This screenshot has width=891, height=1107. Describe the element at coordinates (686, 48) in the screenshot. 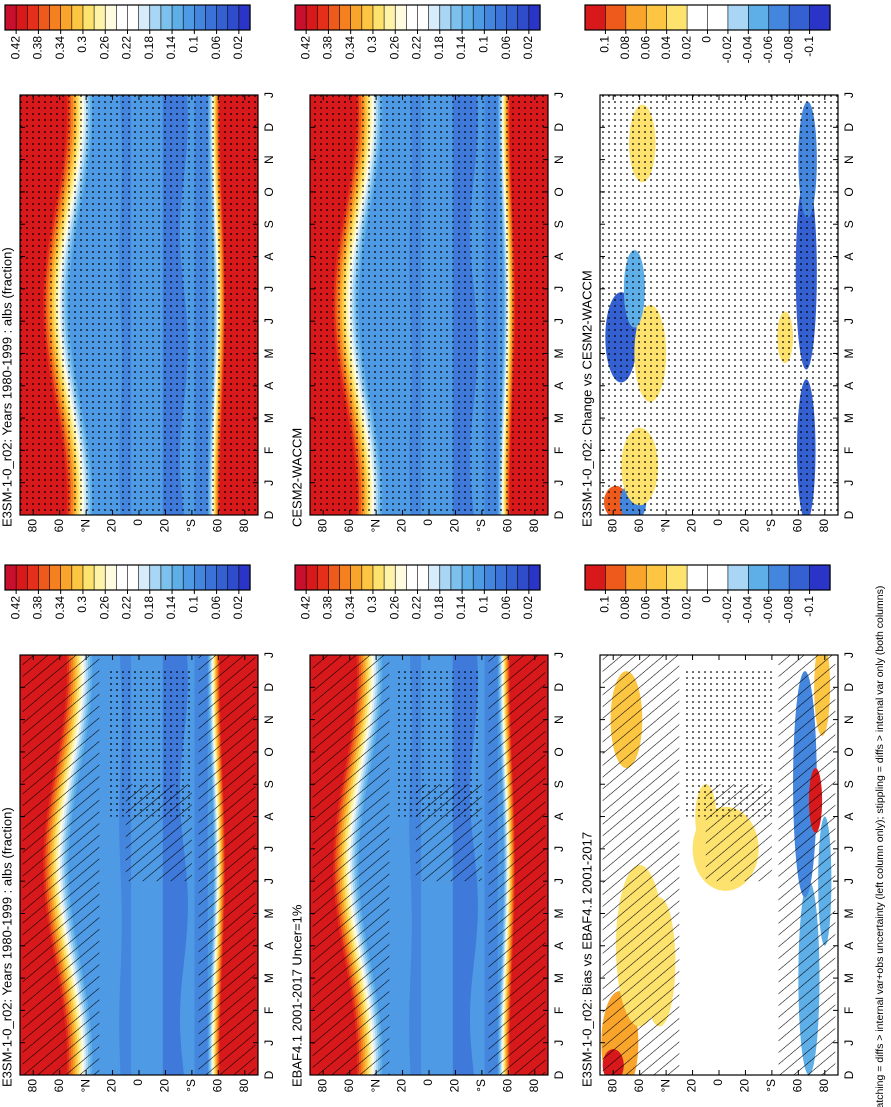

I see `colorbar-label: 0.02` at that location.